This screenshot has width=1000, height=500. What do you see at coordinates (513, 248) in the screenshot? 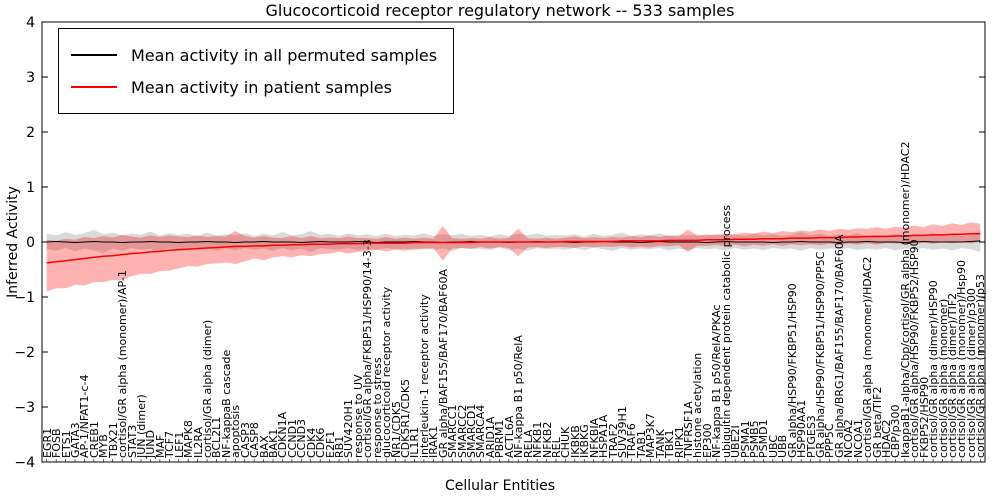
I see `patient-mean-line` at bounding box center [513, 248].